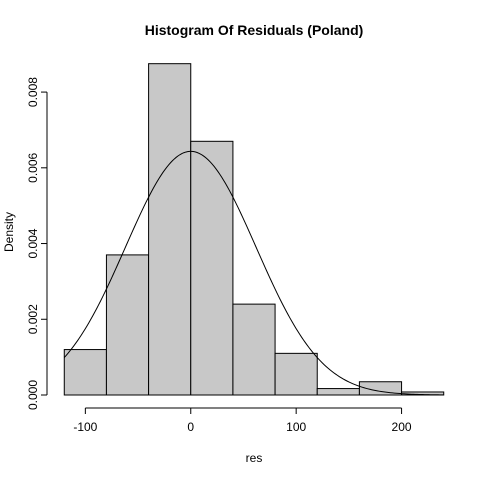 This screenshot has height=480, width=480. I want to click on y-axis: 0.000 0.002 0.004 0.006 0.008, so click(37, 243).